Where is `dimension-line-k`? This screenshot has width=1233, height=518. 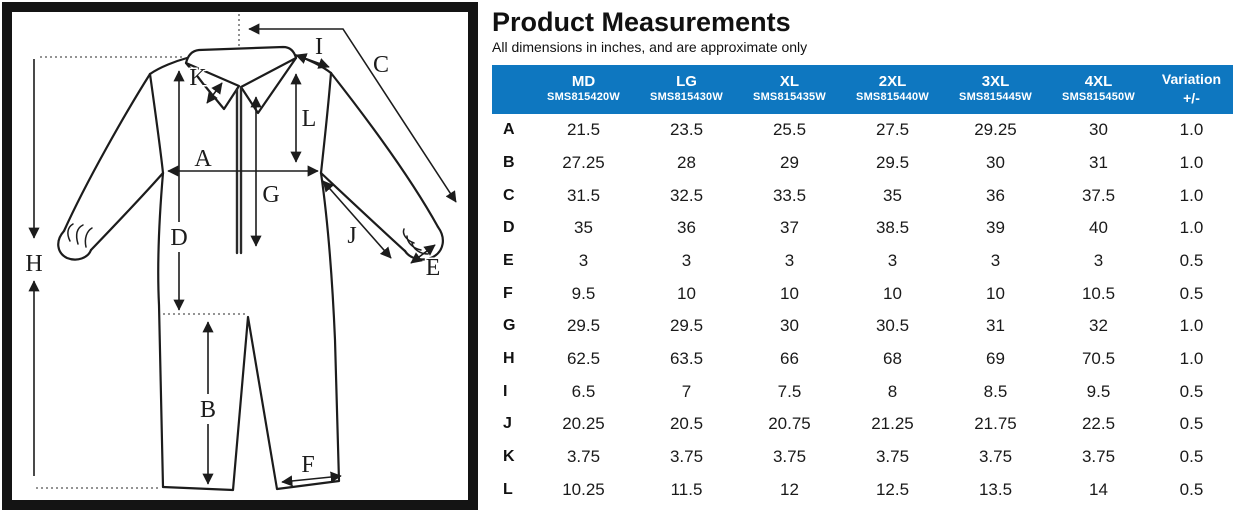
dimension-line-k is located at coordinates (214, 93).